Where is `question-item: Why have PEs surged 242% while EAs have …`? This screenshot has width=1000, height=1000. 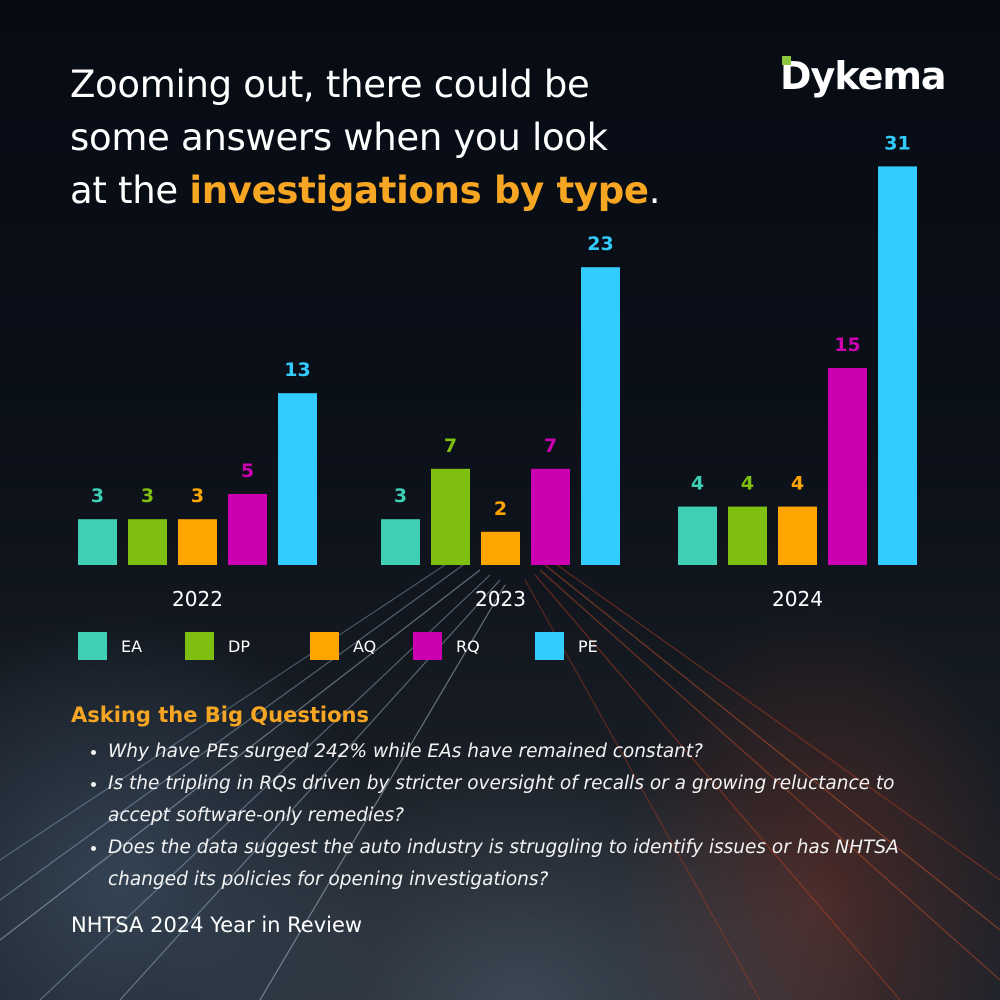 question-item: Why have PEs surged 242% while EAs have … is located at coordinates (508, 752).